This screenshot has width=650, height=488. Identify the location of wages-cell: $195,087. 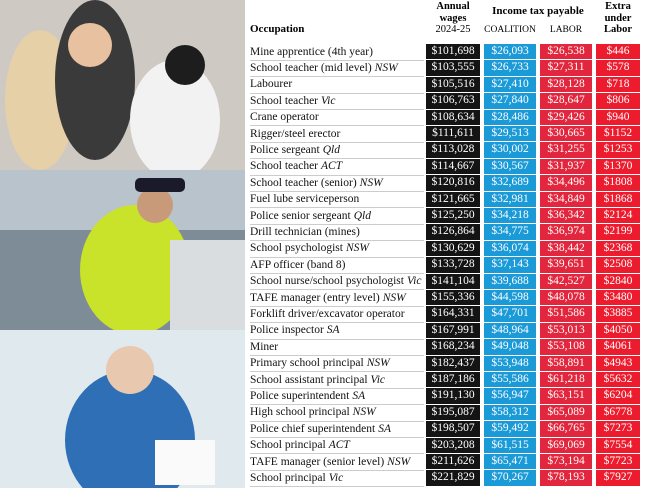
(453, 412).